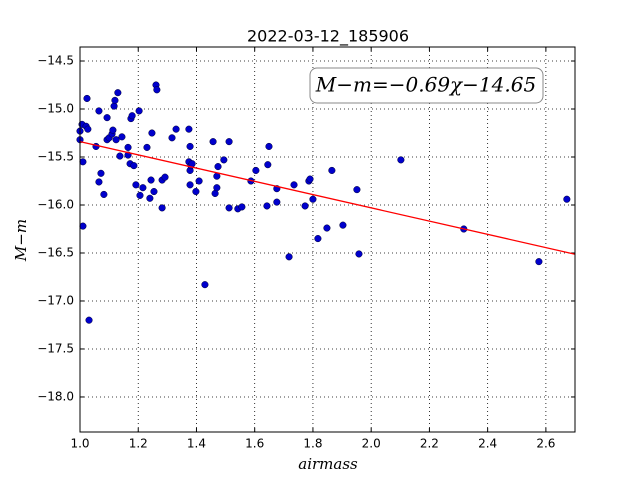  What do you see at coordinates (55, 204) in the screenshot?
I see `y-tick-label: −16.0` at bounding box center [55, 204].